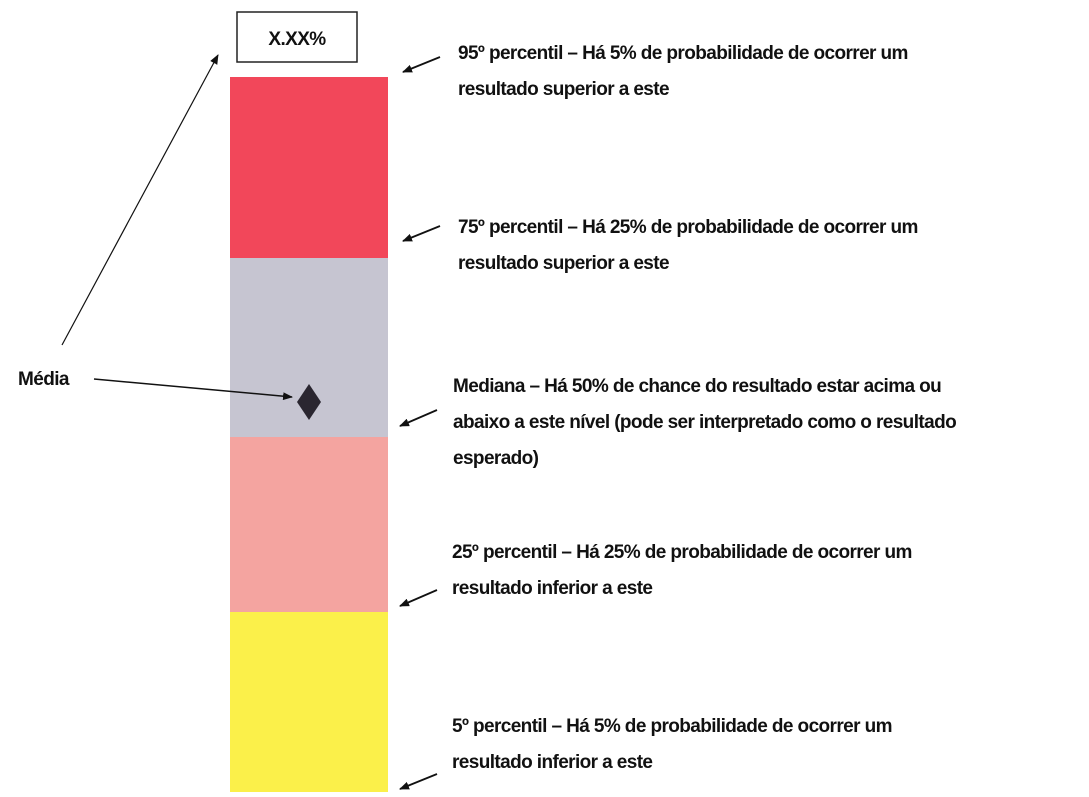  What do you see at coordinates (309, 702) in the screenshot?
I see `band-lower` at bounding box center [309, 702].